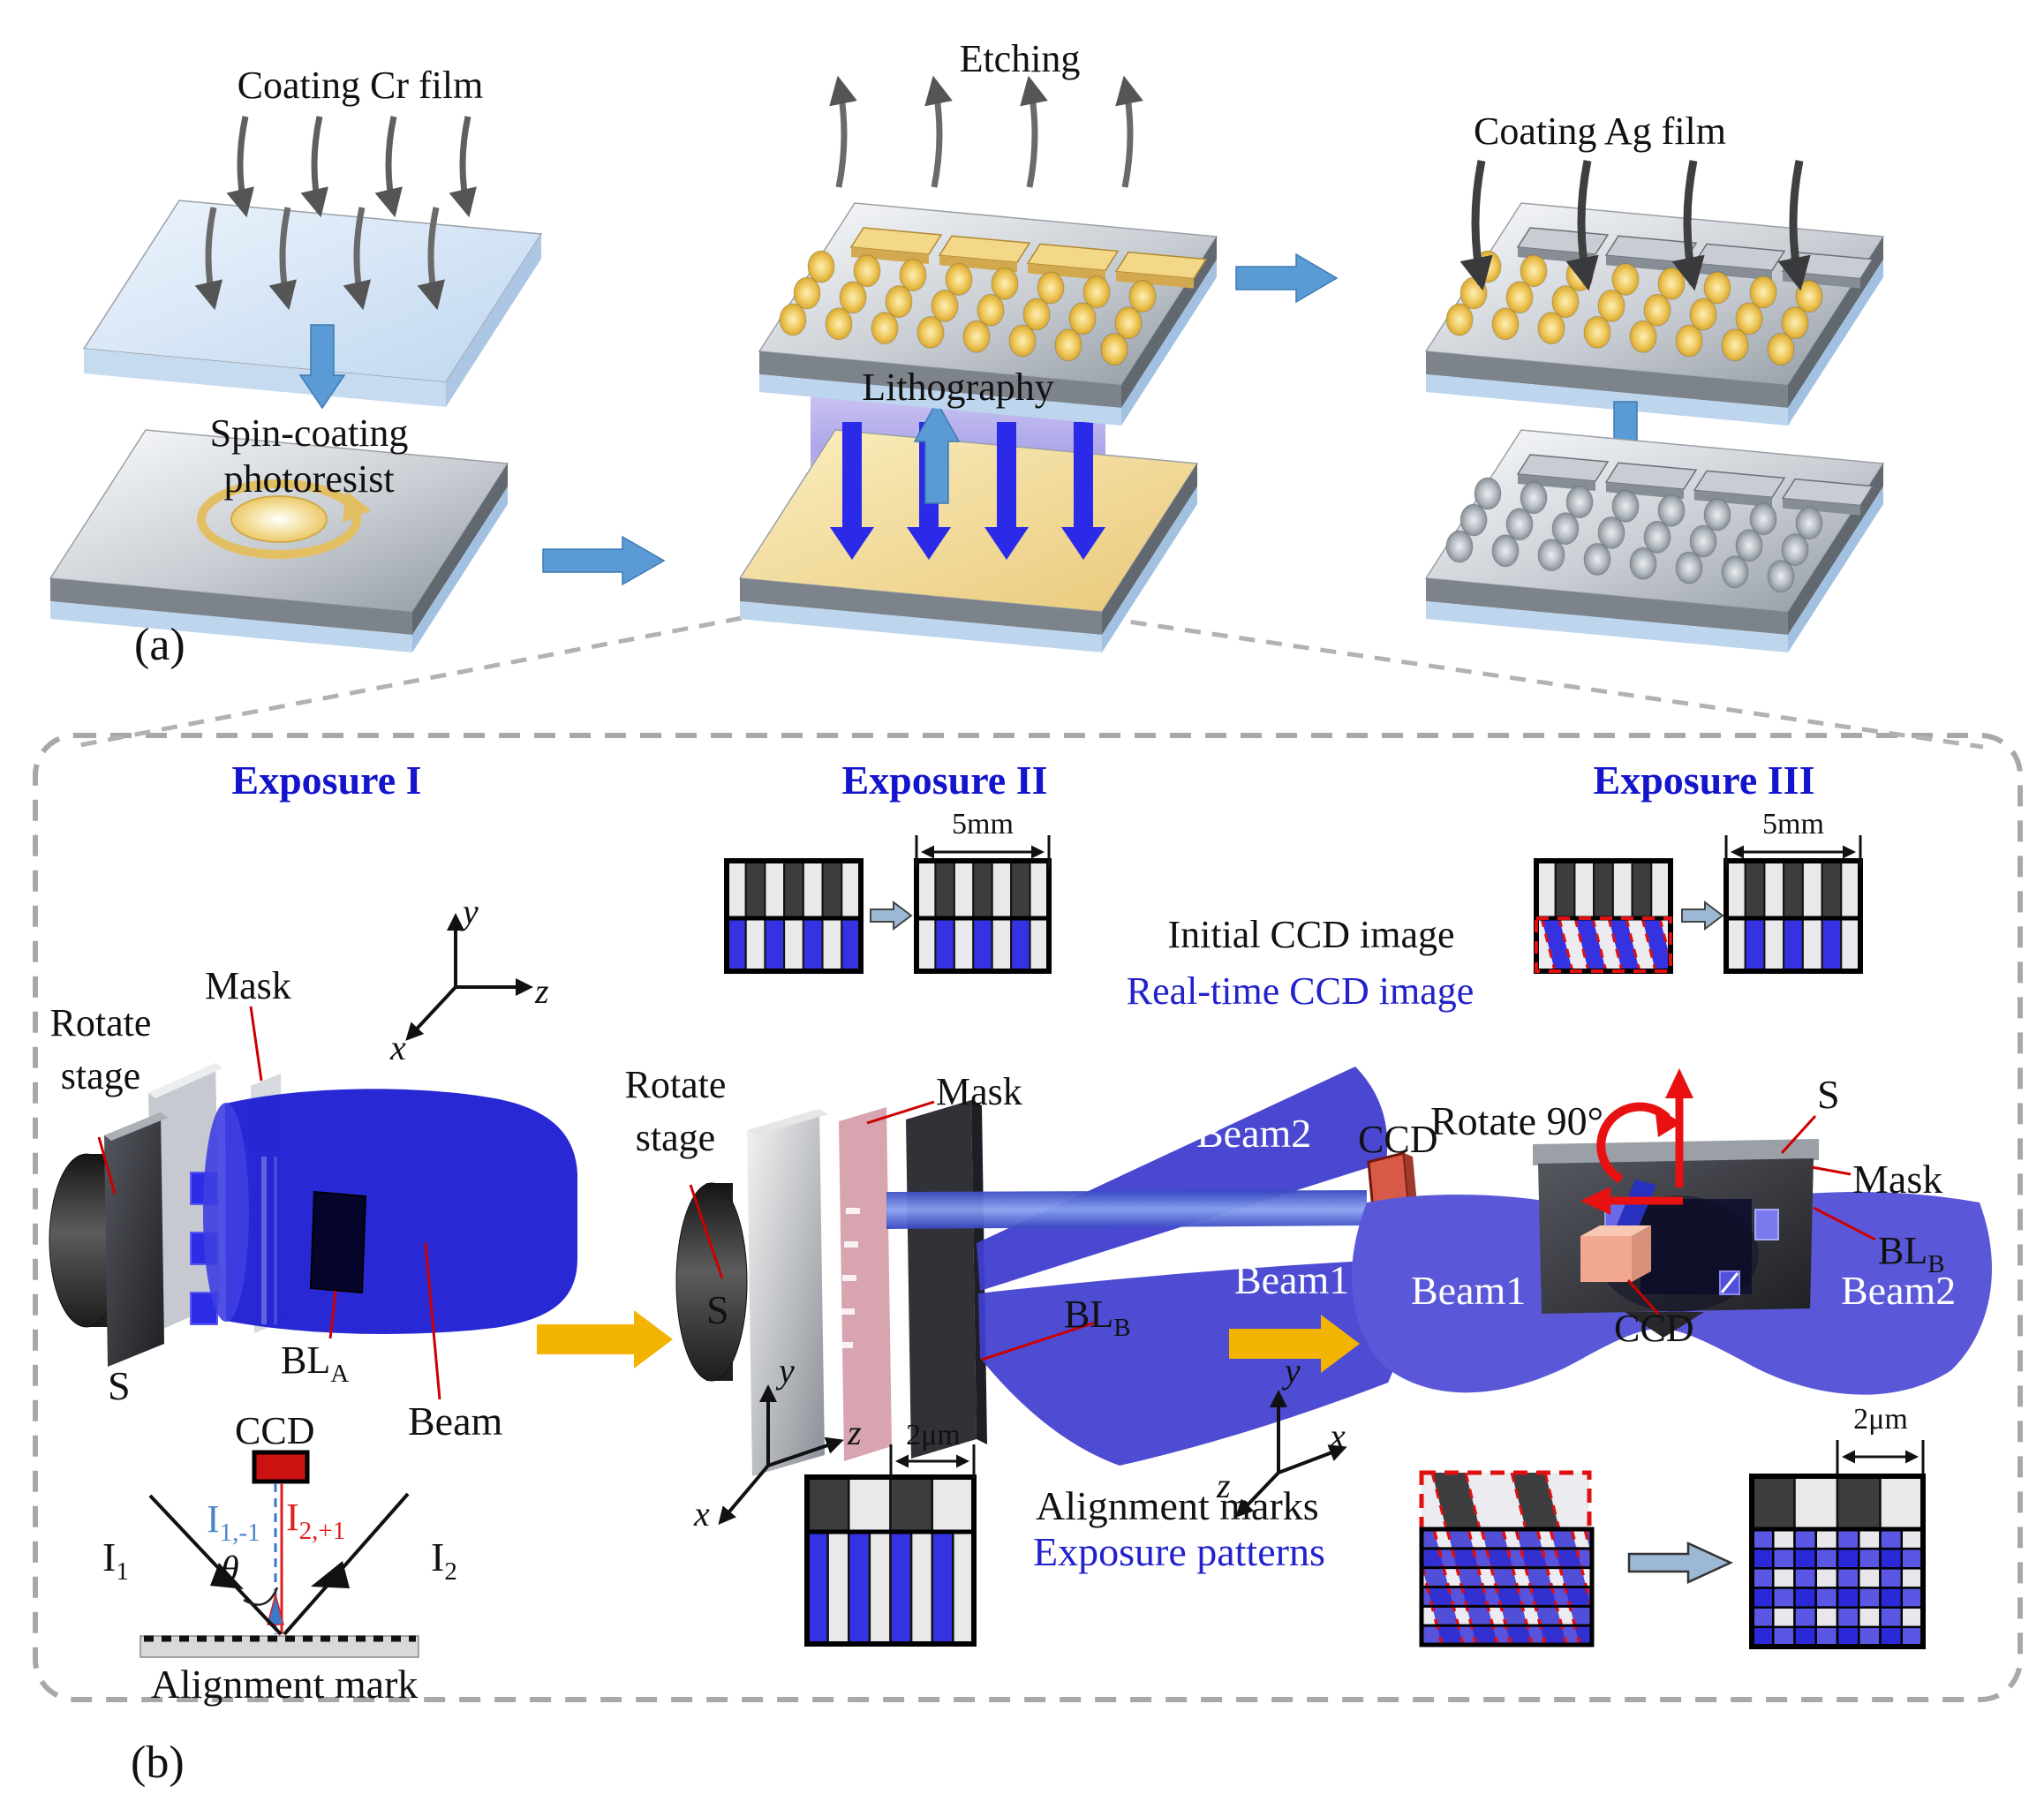  I want to click on beam-volume, so click(401, 1211).